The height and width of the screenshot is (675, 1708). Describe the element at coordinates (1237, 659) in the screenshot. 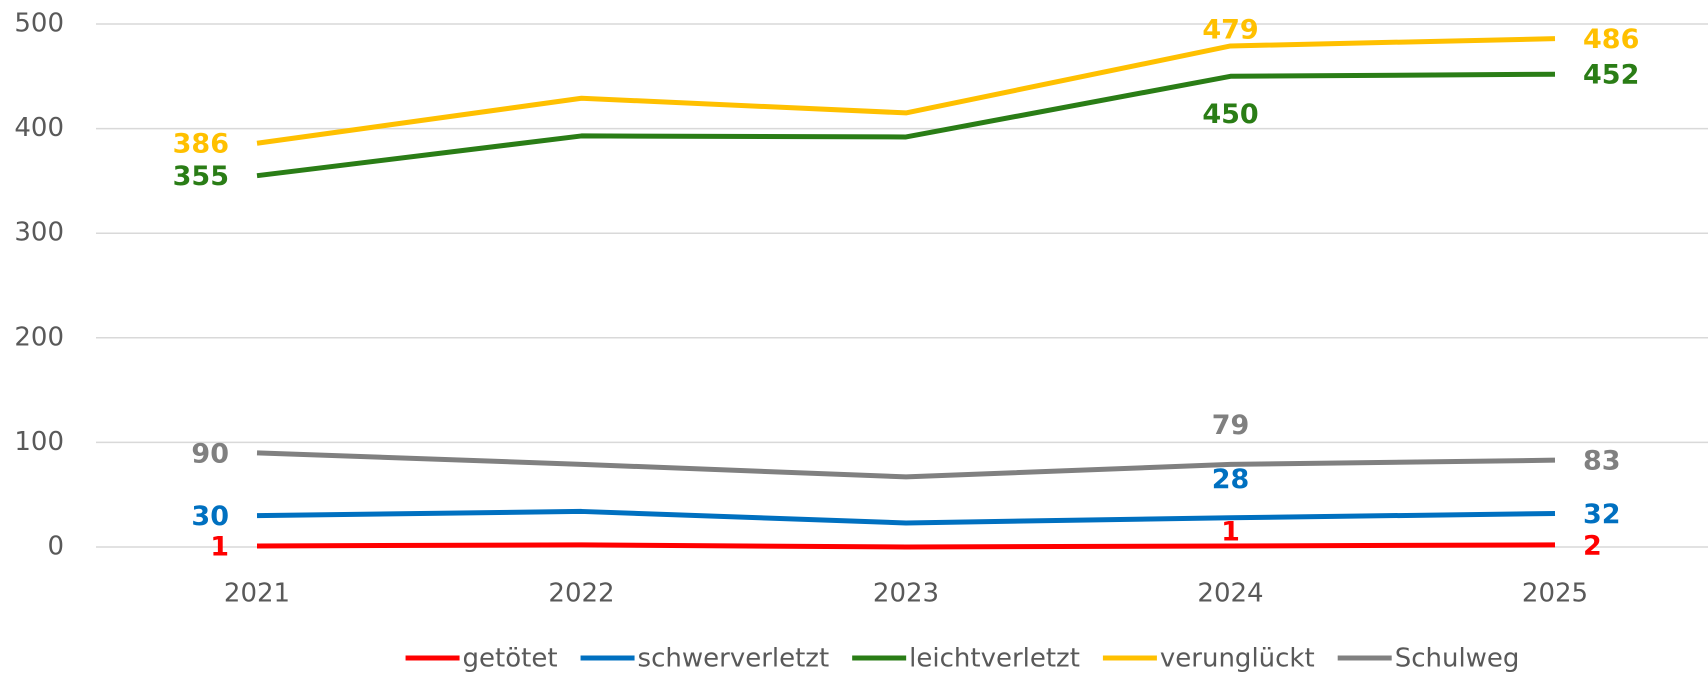

I see `legend-label: verunglückt` at that location.